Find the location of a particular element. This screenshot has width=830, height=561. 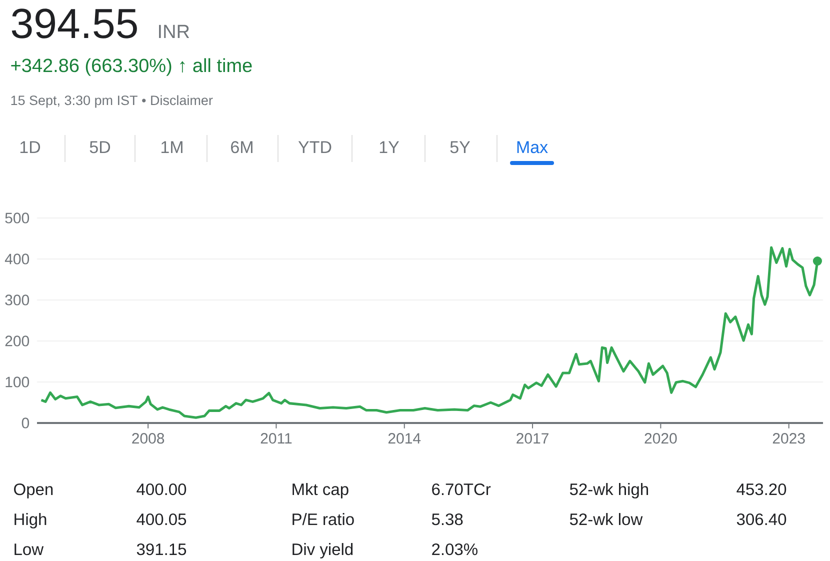

text: 391.15 is located at coordinates (161, 549).